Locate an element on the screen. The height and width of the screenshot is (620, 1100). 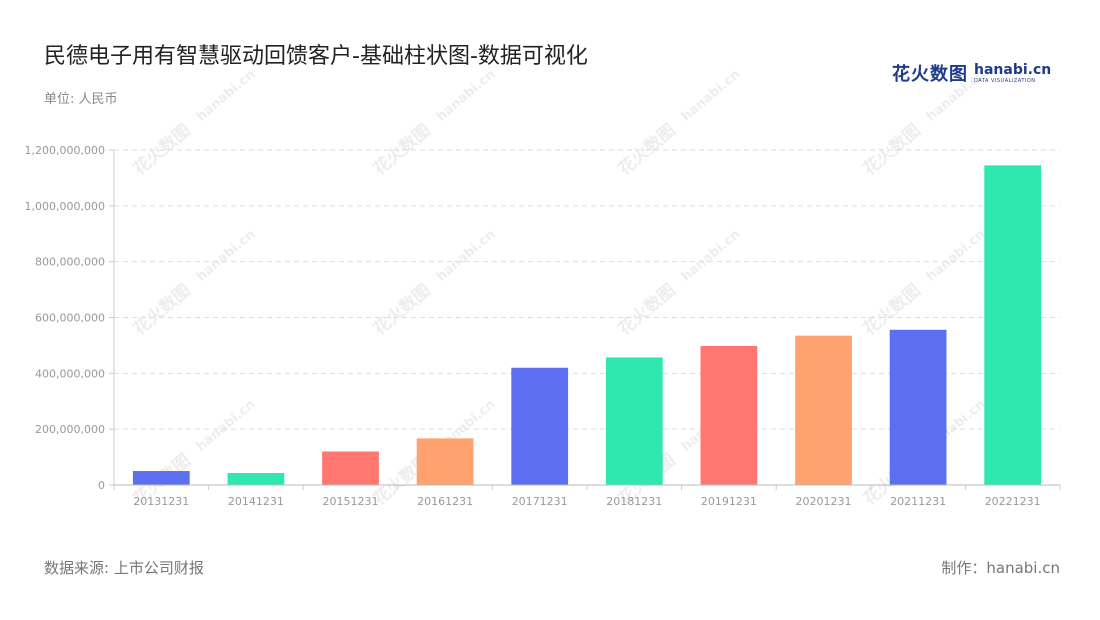
y-tick-label: 0 is located at coordinates (101, 485).